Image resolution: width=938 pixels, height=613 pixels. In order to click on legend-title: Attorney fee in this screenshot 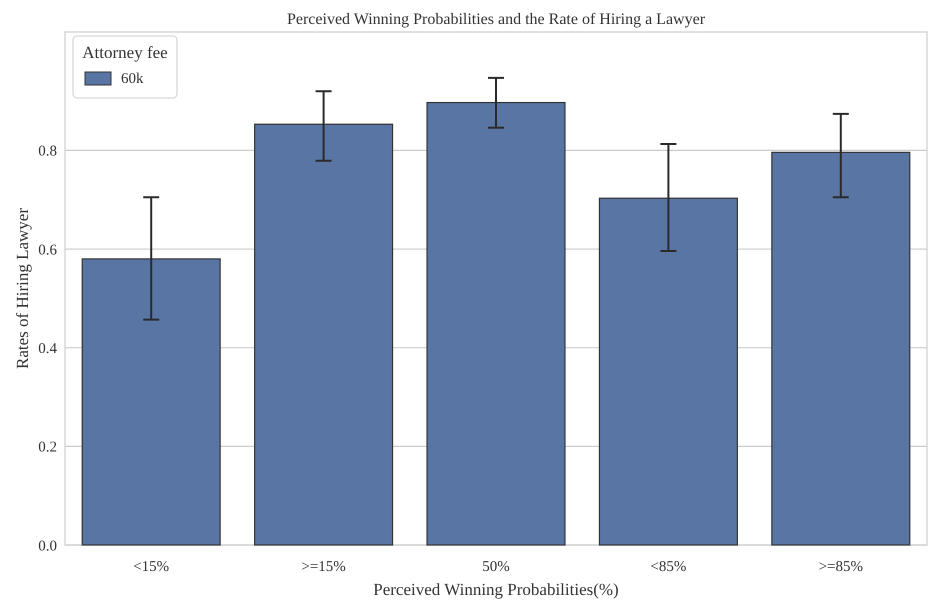, I will do `click(125, 52)`.